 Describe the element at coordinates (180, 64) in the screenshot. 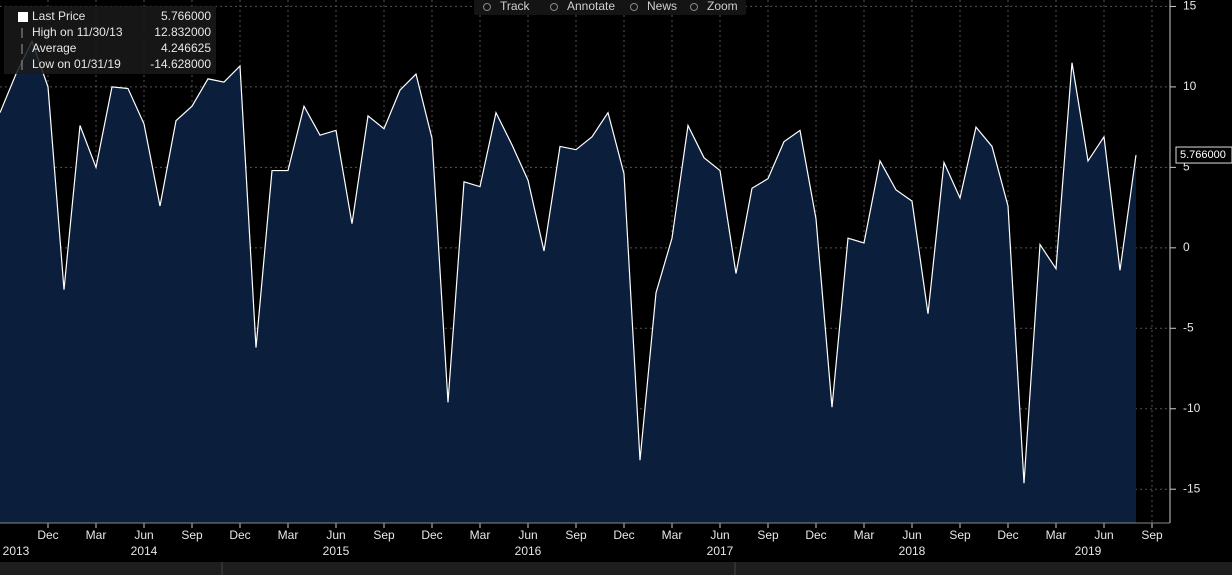

I see `legend-value: -14.628000` at that location.